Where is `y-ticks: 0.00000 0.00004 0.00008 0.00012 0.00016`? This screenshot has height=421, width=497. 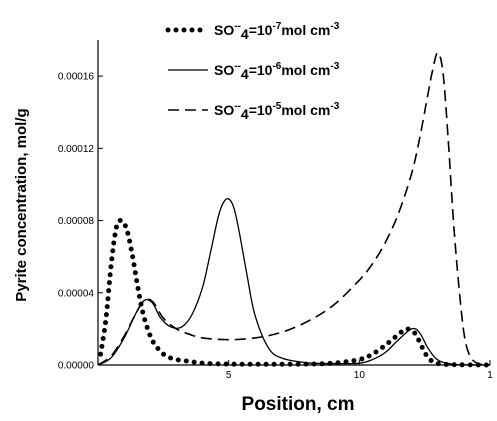 y-ticks: 0.00000 0.00004 0.00008 0.00012 0.00016 is located at coordinates (80, 222).